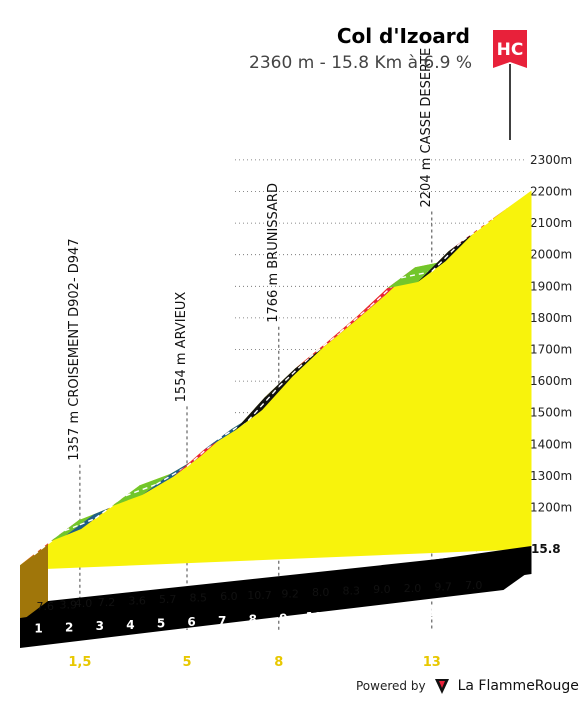 The image size is (585, 702). Describe the element at coordinates (467, 611) in the screenshot. I see `km-marker: 15` at that location.